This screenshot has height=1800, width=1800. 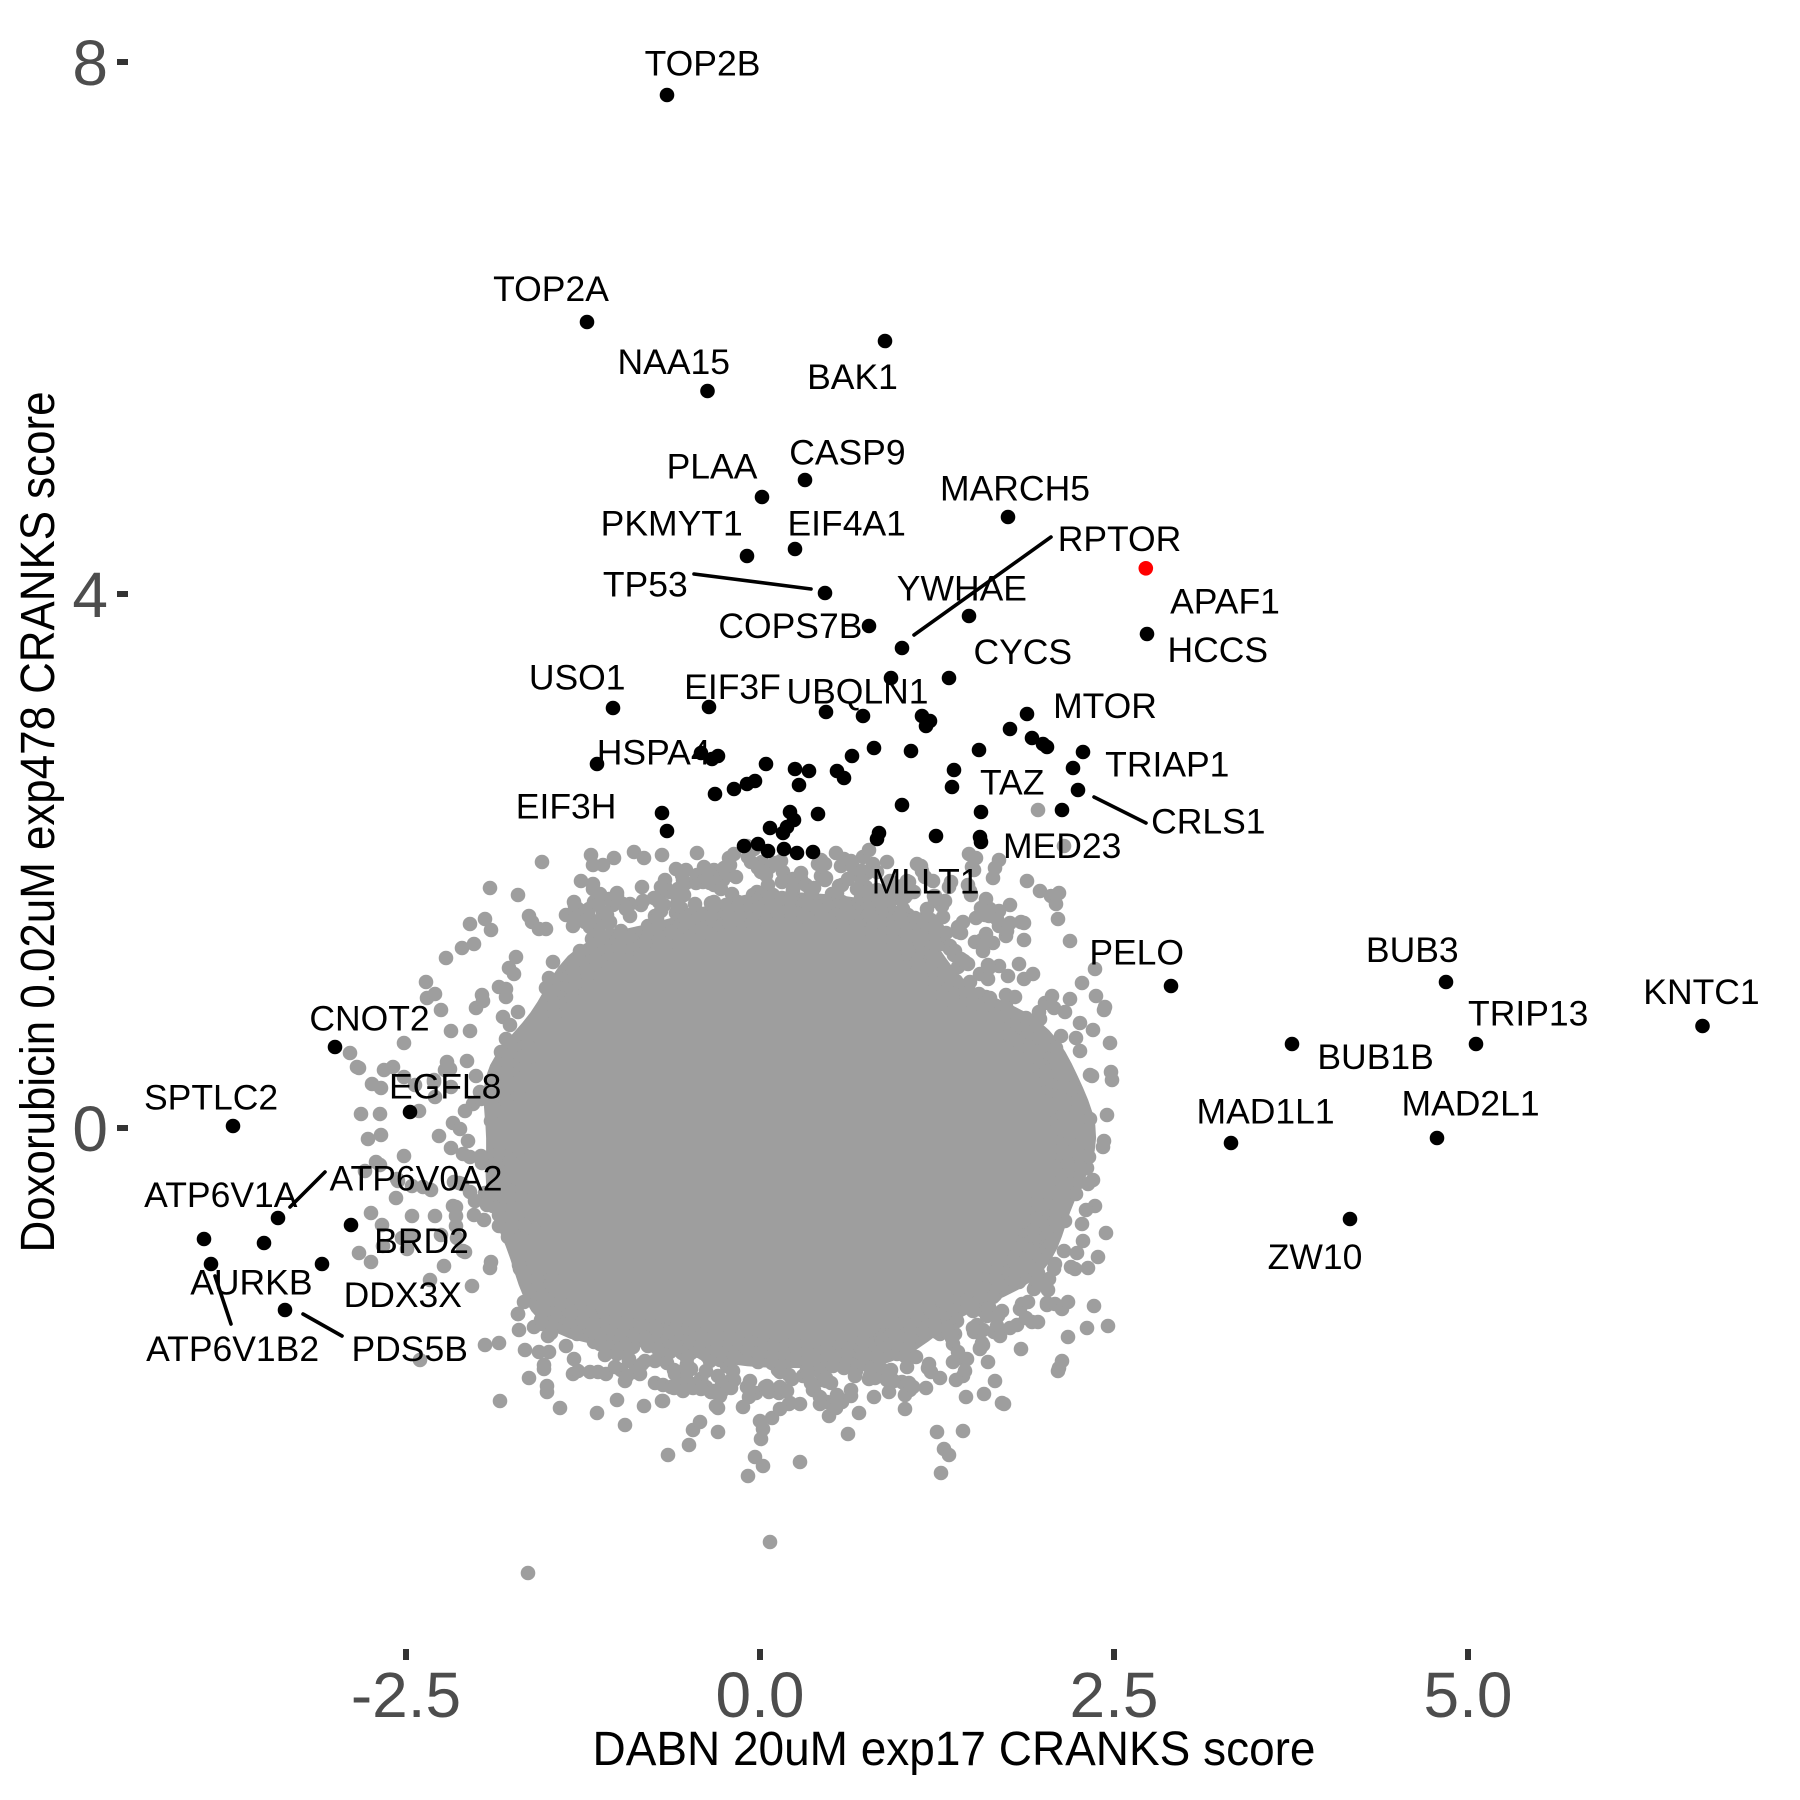 What do you see at coordinates (1266, 1111) in the screenshot?
I see `svg-text: MAD1L1` at bounding box center [1266, 1111].